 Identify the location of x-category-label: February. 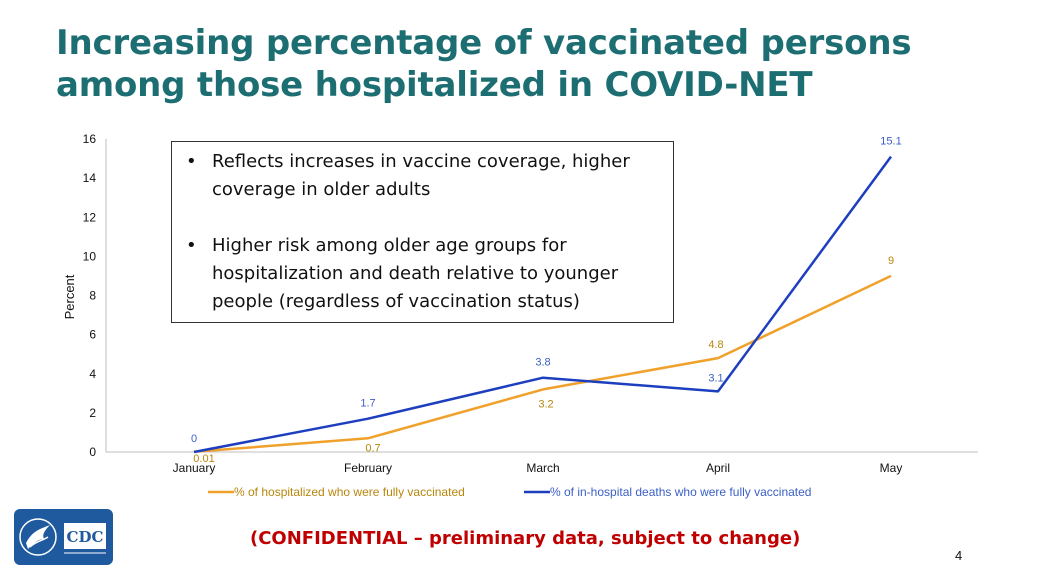
(368, 468).